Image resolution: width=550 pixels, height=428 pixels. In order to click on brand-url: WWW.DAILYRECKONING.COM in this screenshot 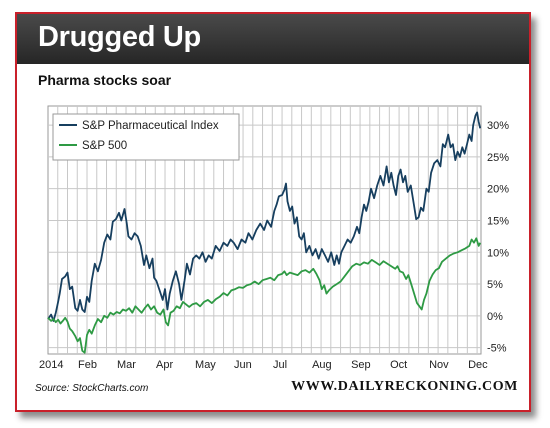, I will do `click(404, 386)`.